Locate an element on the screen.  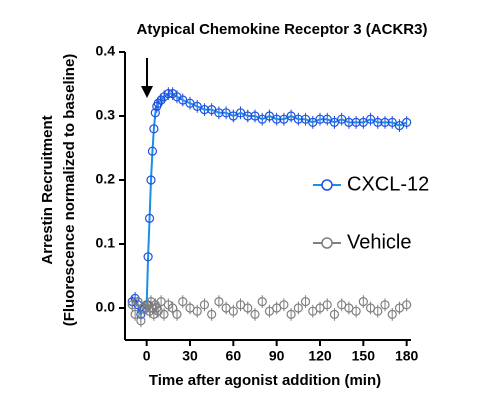
x-tick-label: 150 is located at coordinates (364, 356).